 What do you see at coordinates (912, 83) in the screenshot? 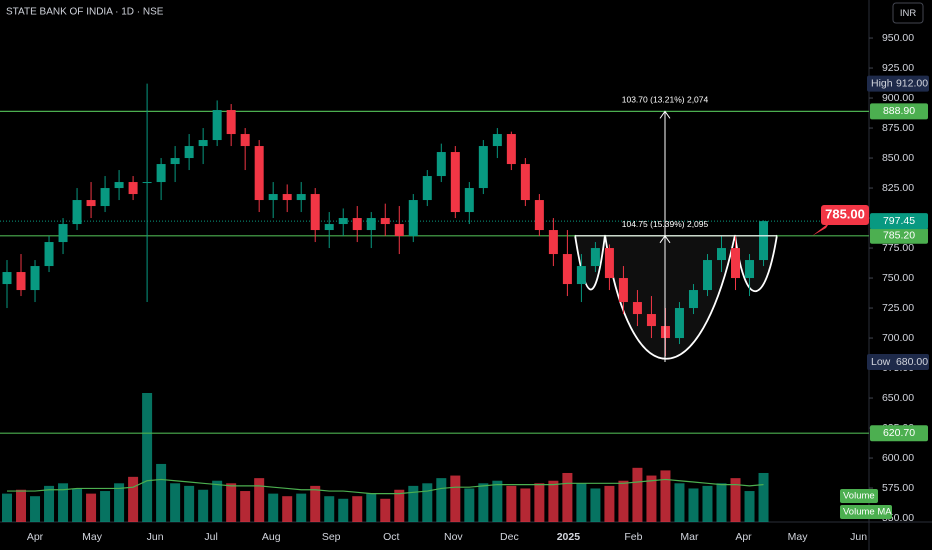
I see `high-label: 912.00` at bounding box center [912, 83].